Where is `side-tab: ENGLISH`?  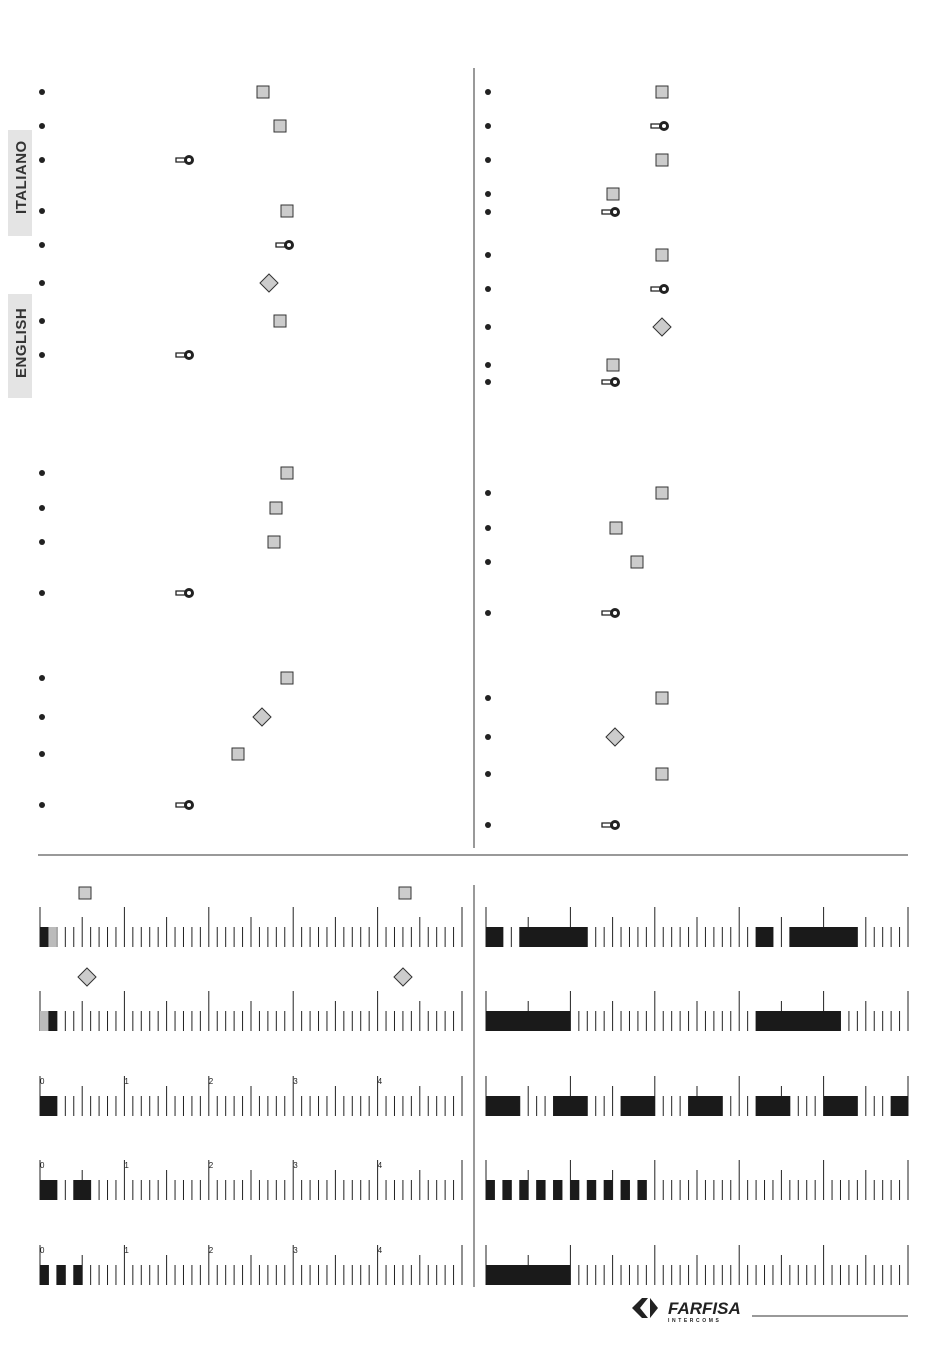 side-tab: ENGLISH is located at coordinates (21, 343).